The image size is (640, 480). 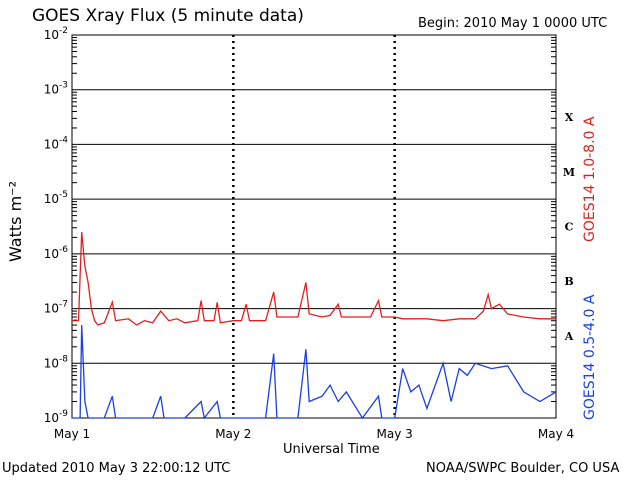 What do you see at coordinates (569, 117) in the screenshot?
I see `flare-class-label: X` at bounding box center [569, 117].